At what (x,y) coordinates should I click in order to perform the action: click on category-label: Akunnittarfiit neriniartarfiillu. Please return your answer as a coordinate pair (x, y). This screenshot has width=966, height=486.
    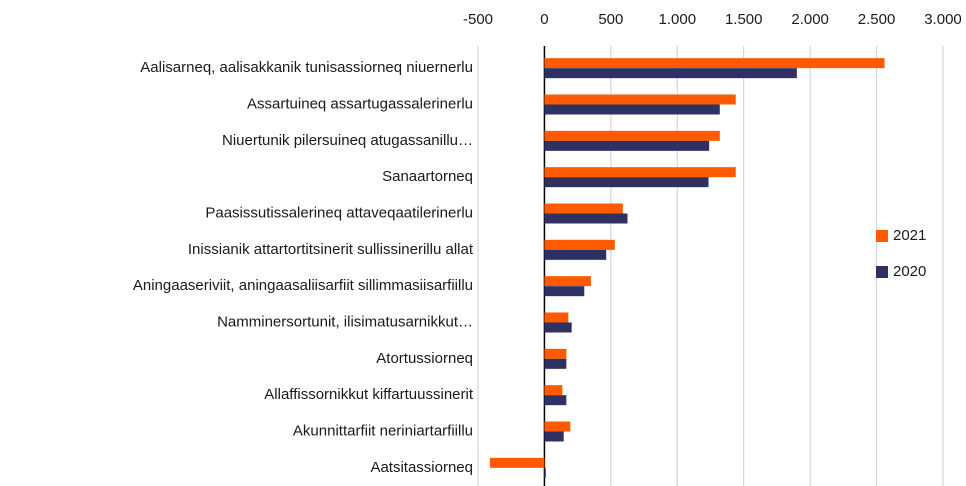
    Looking at the image, I should click on (383, 430).